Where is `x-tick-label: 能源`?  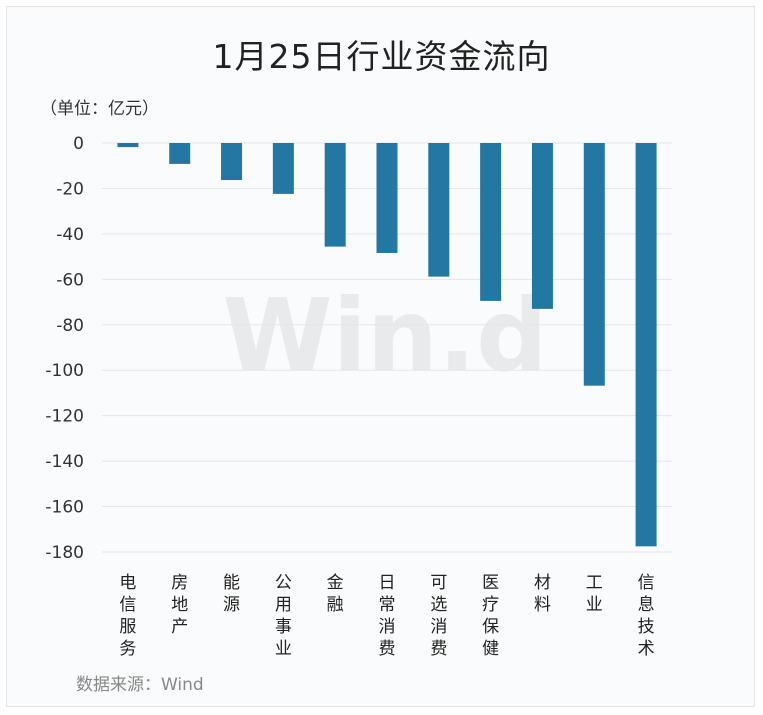
x-tick-label: 能源 is located at coordinates (231, 594).